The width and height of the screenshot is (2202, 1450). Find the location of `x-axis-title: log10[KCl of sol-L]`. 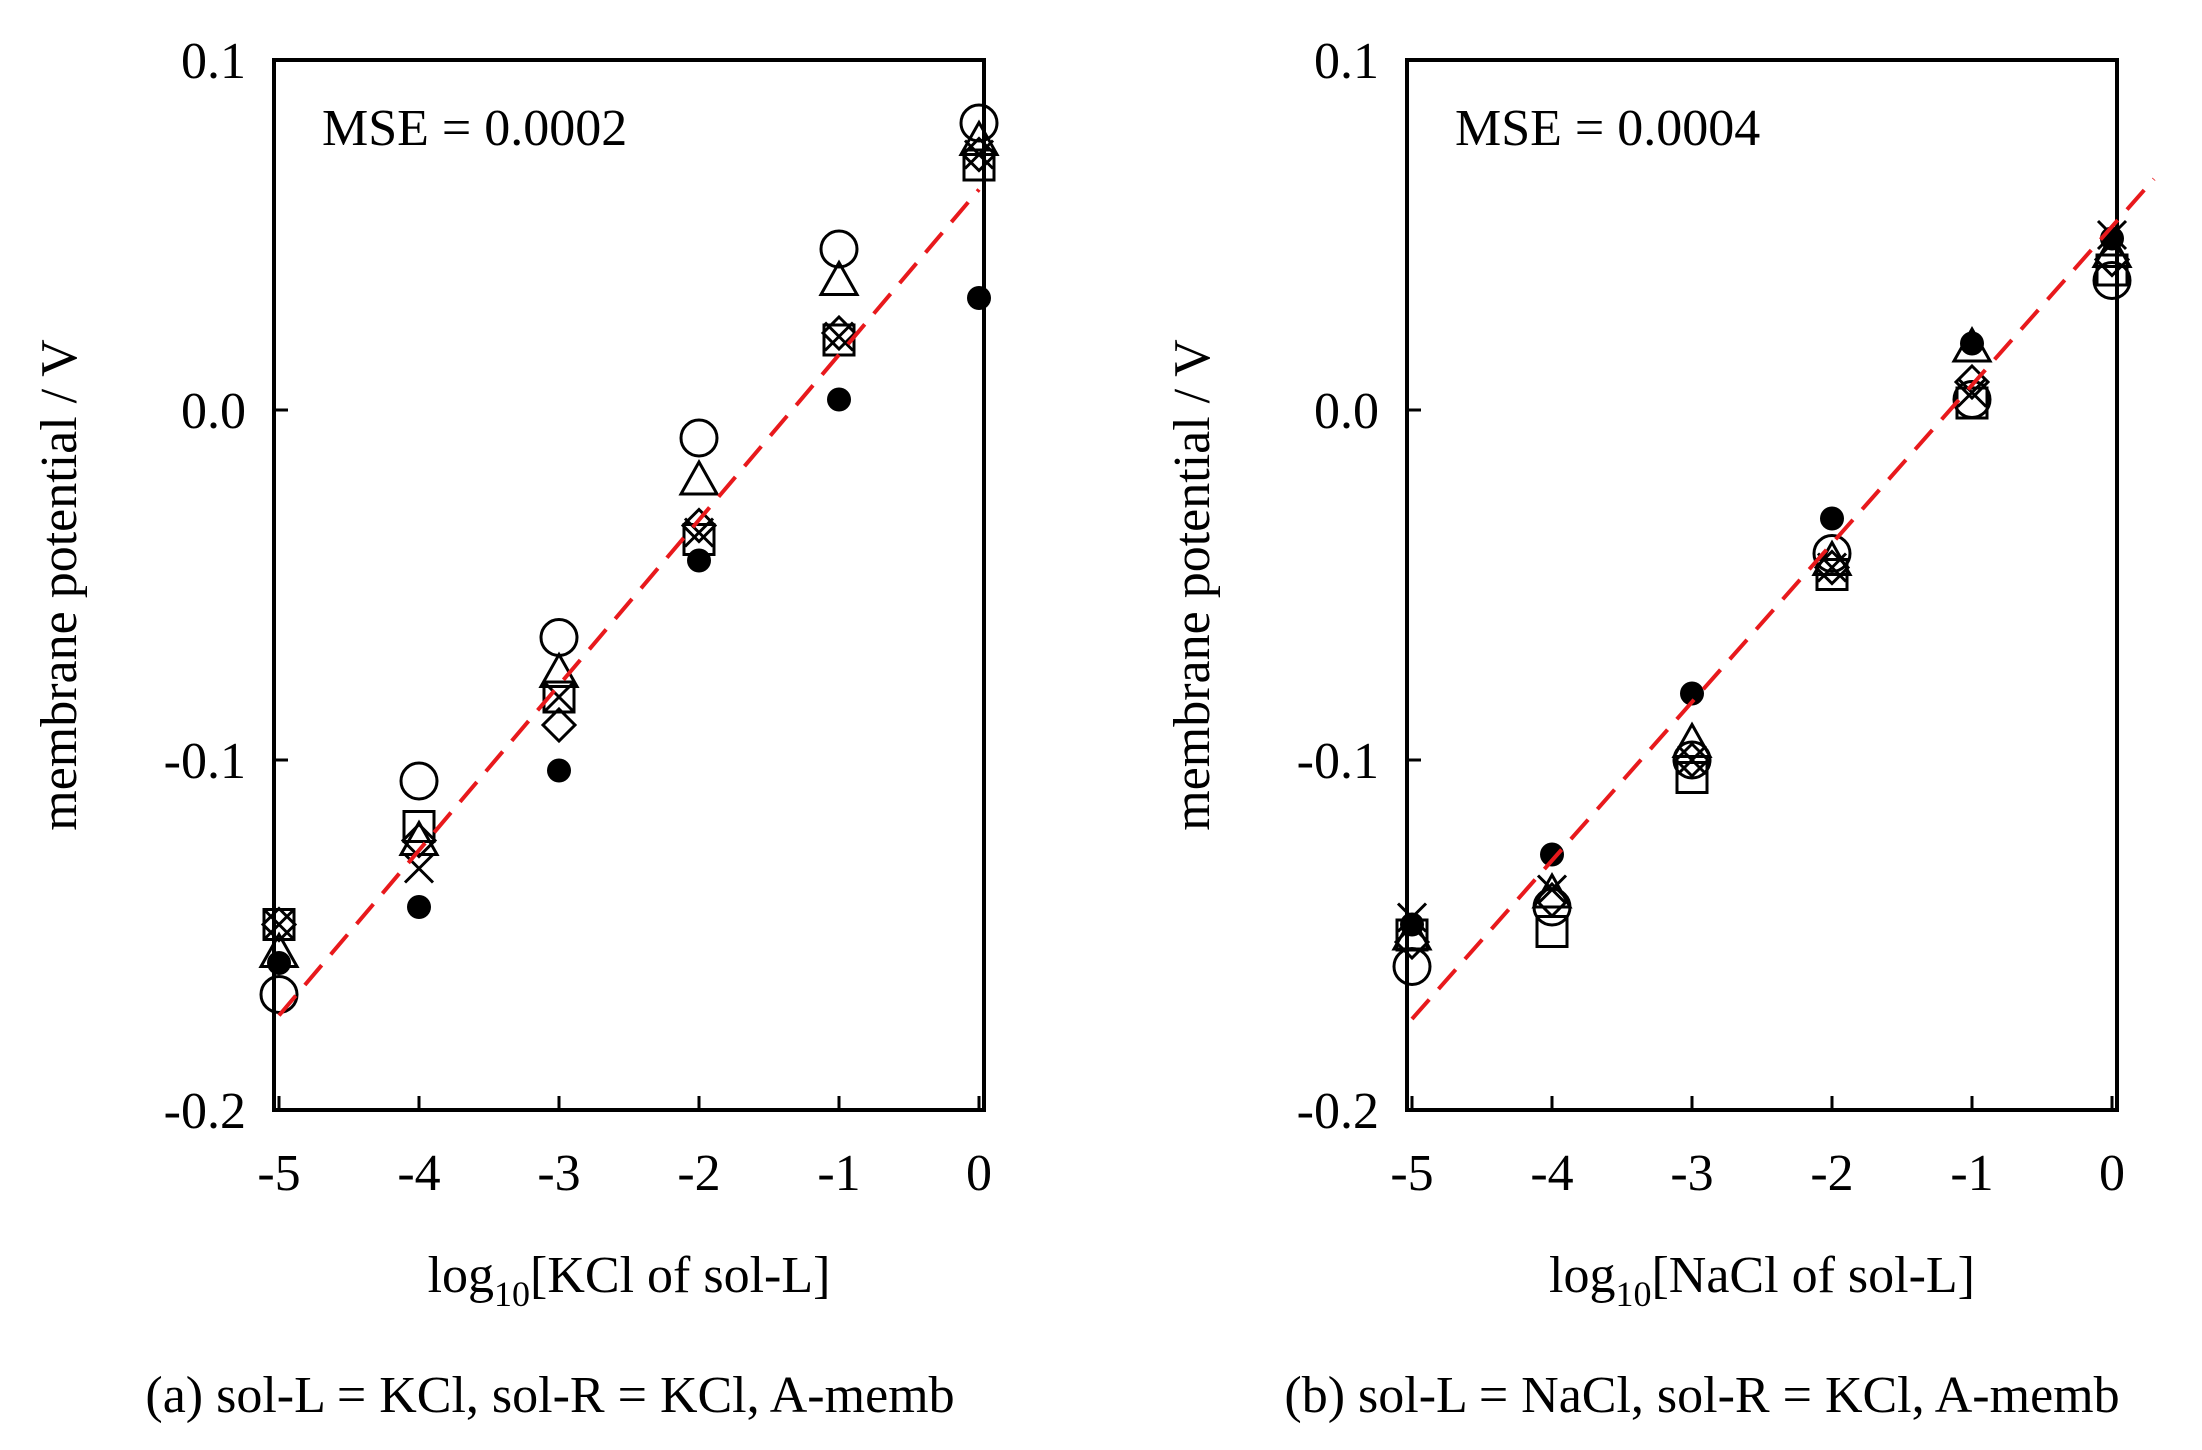

x-axis-title: log10[KCl of sol-L] is located at coordinates (629, 1280).